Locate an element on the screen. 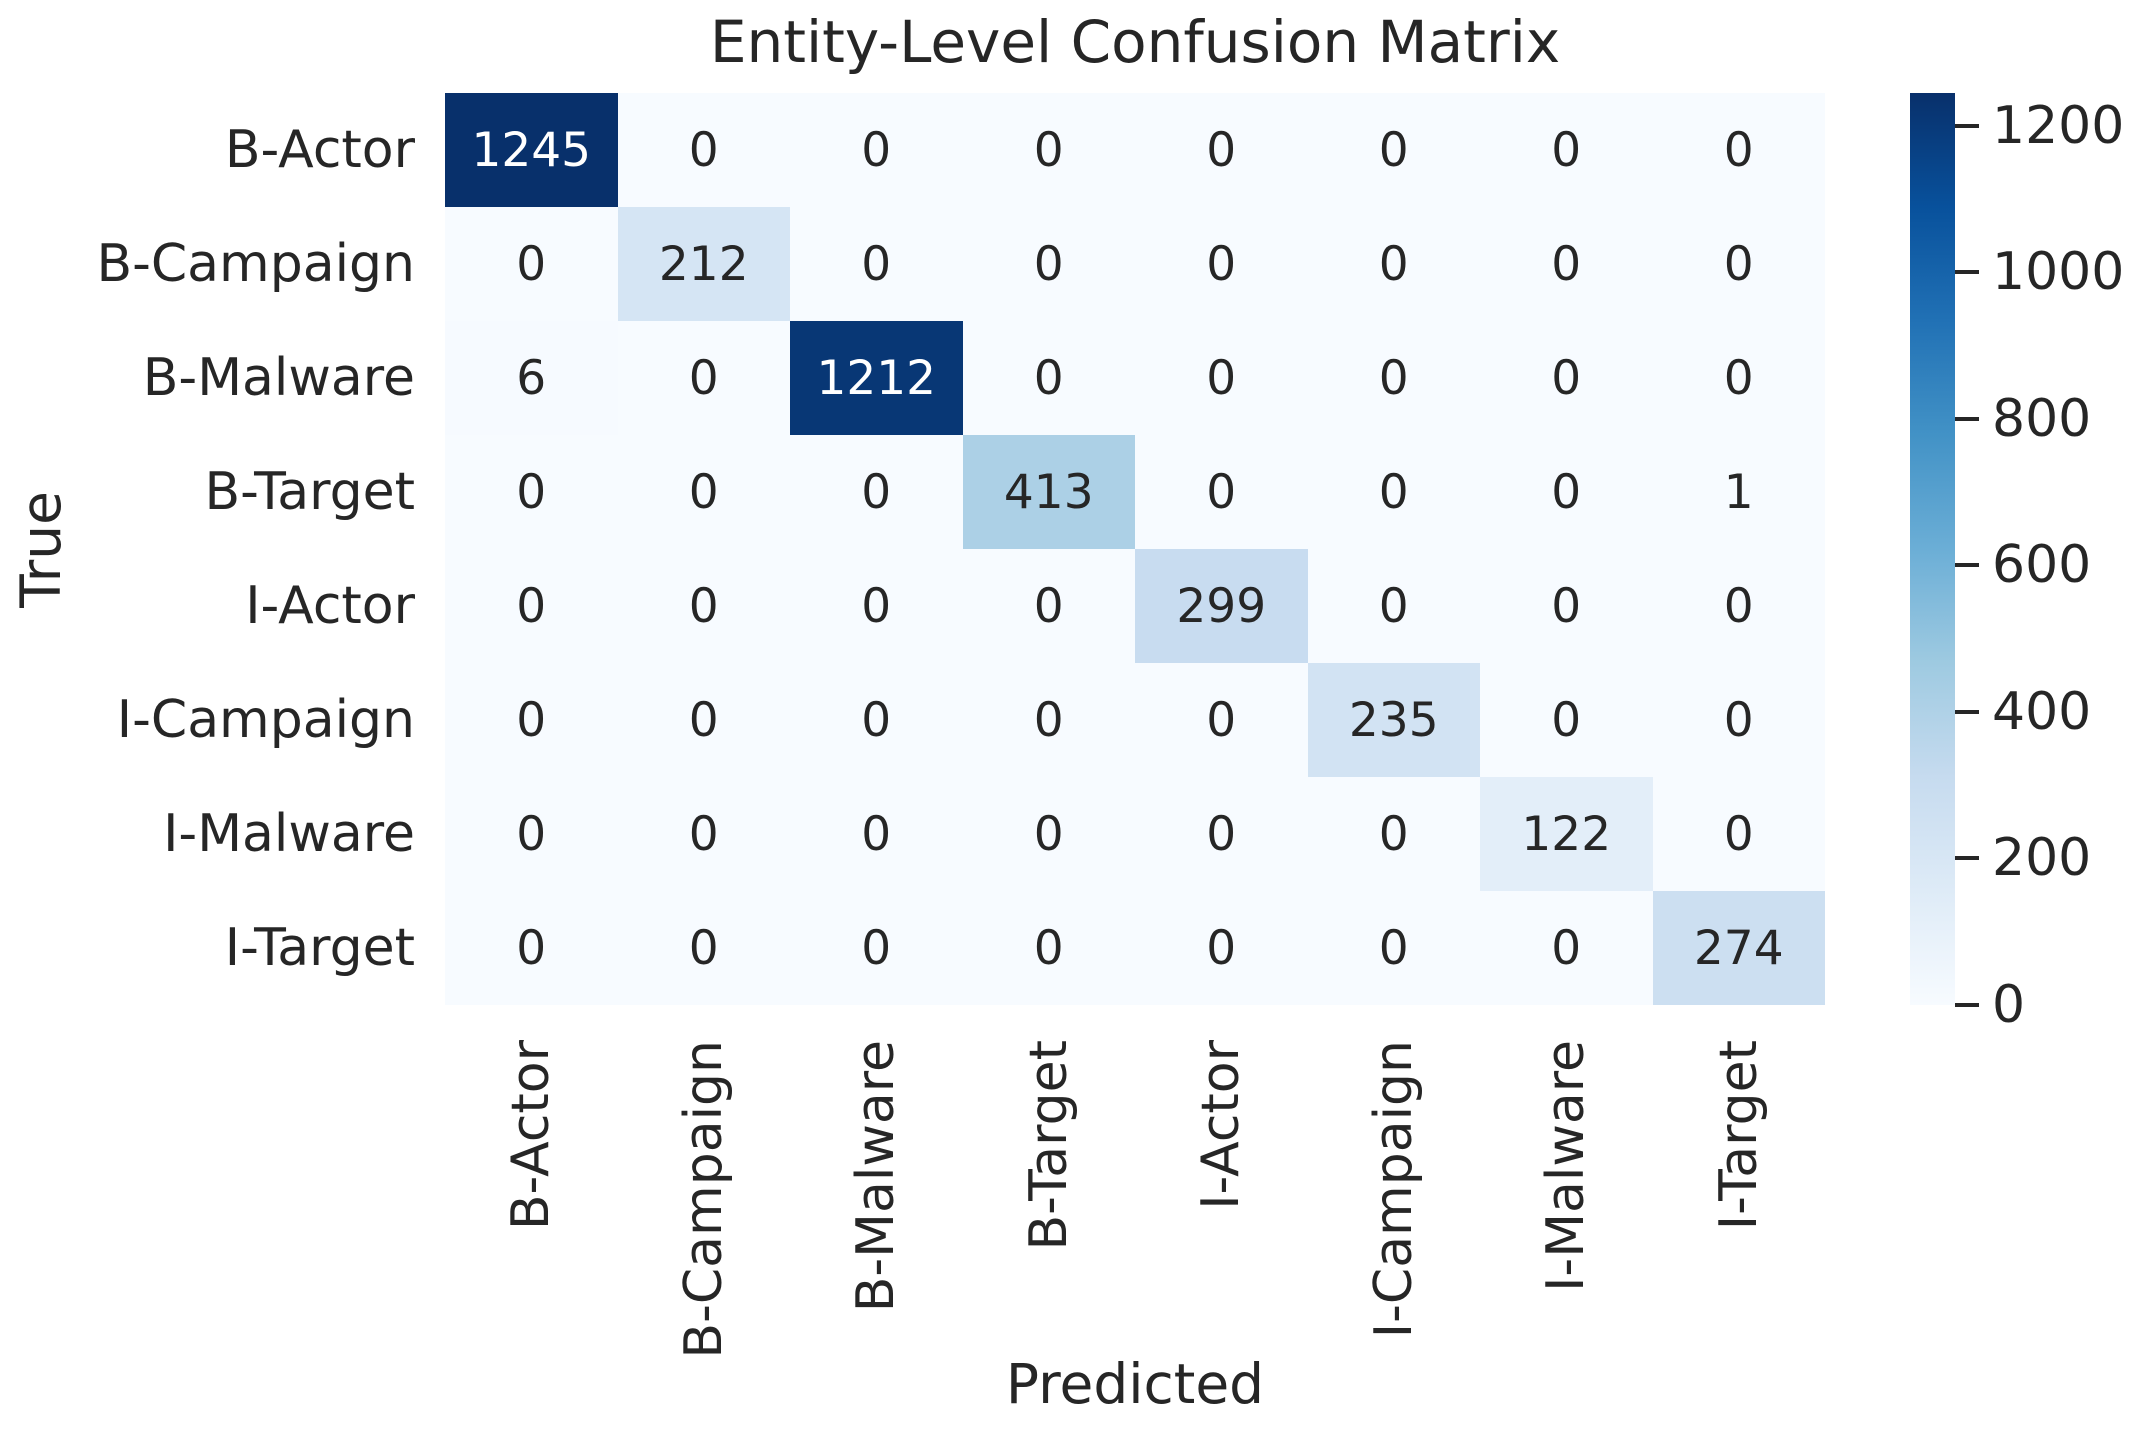  heatmap-cell: 1 is located at coordinates (1738, 492).